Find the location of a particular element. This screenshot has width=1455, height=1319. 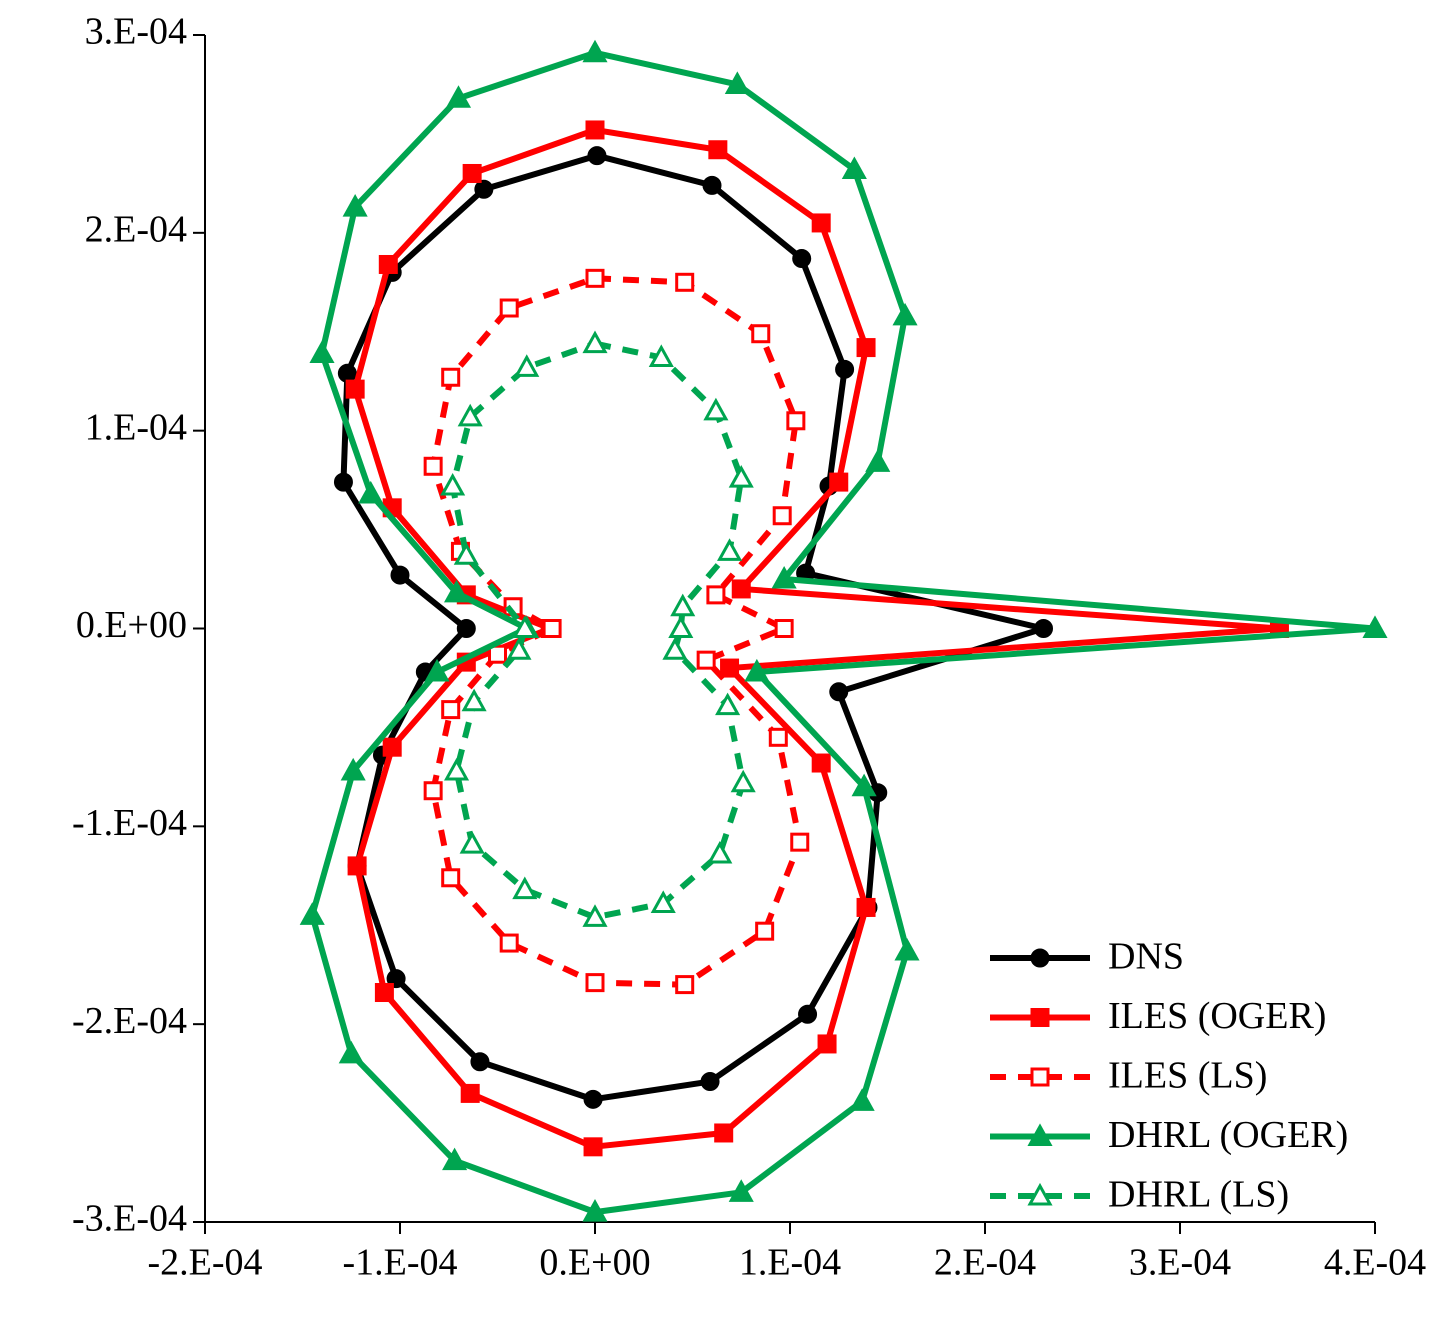

y-tick-label: 1.E-04 is located at coordinates (136, 427).